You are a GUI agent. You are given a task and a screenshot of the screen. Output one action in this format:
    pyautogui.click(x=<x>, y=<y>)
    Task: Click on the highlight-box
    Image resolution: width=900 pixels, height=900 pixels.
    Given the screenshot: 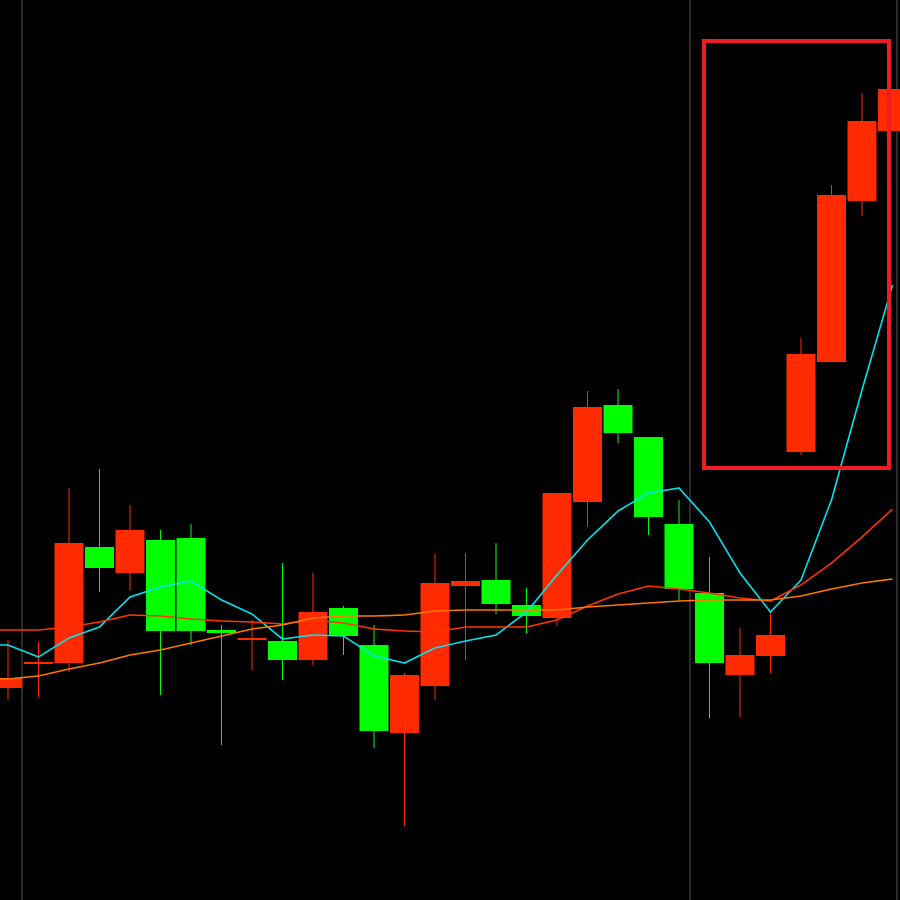 What is the action you would take?
    pyautogui.click(x=796, y=254)
    